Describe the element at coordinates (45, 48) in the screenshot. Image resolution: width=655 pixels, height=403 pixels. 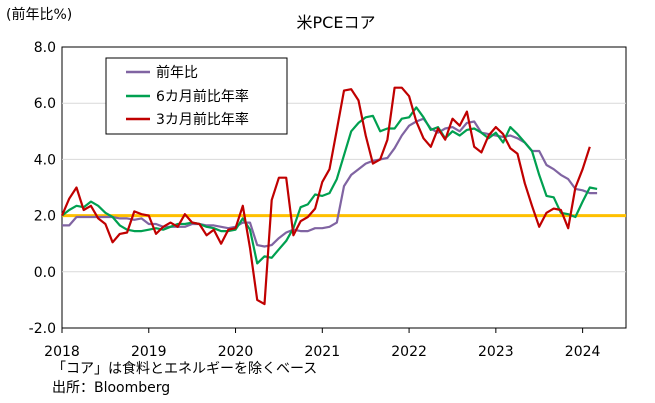
I see `y-tick-label: 8.0` at that location.